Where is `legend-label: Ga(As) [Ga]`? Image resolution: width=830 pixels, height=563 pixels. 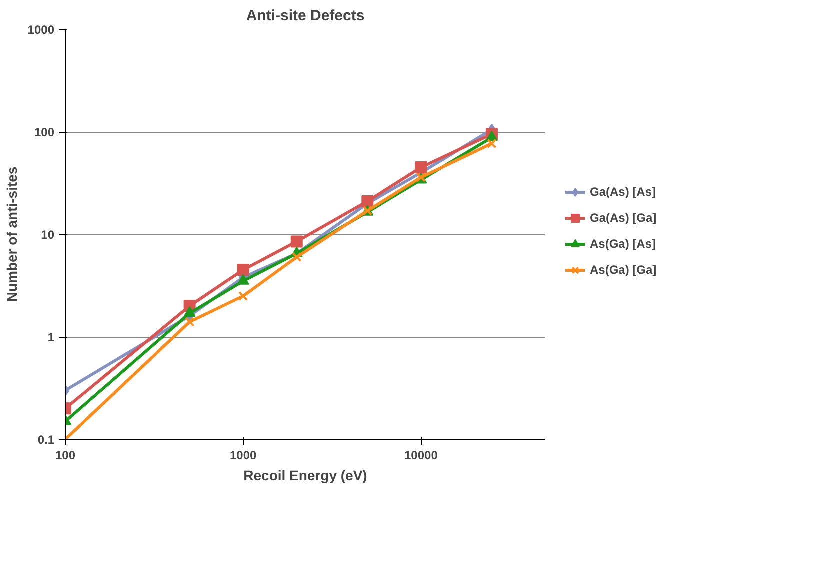 legend-label: Ga(As) [Ga] is located at coordinates (623, 218).